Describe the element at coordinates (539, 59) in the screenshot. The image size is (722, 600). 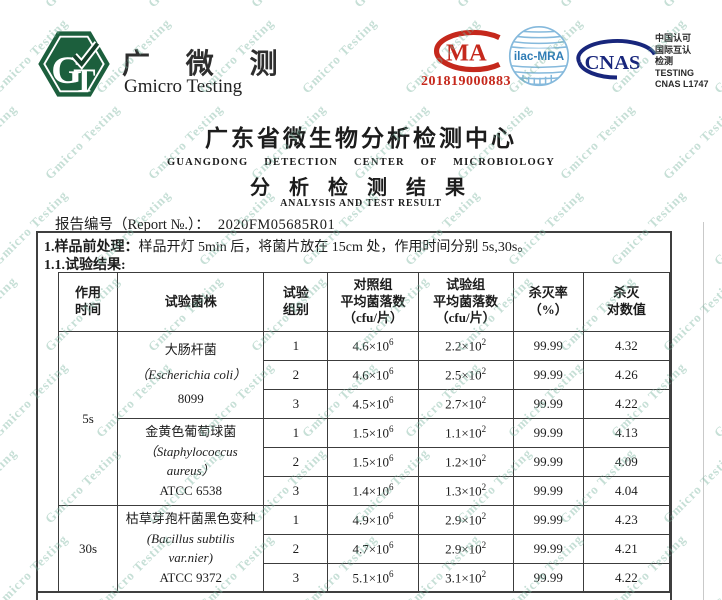
I see `ilac-mra-icon: ilac-MRA` at that location.